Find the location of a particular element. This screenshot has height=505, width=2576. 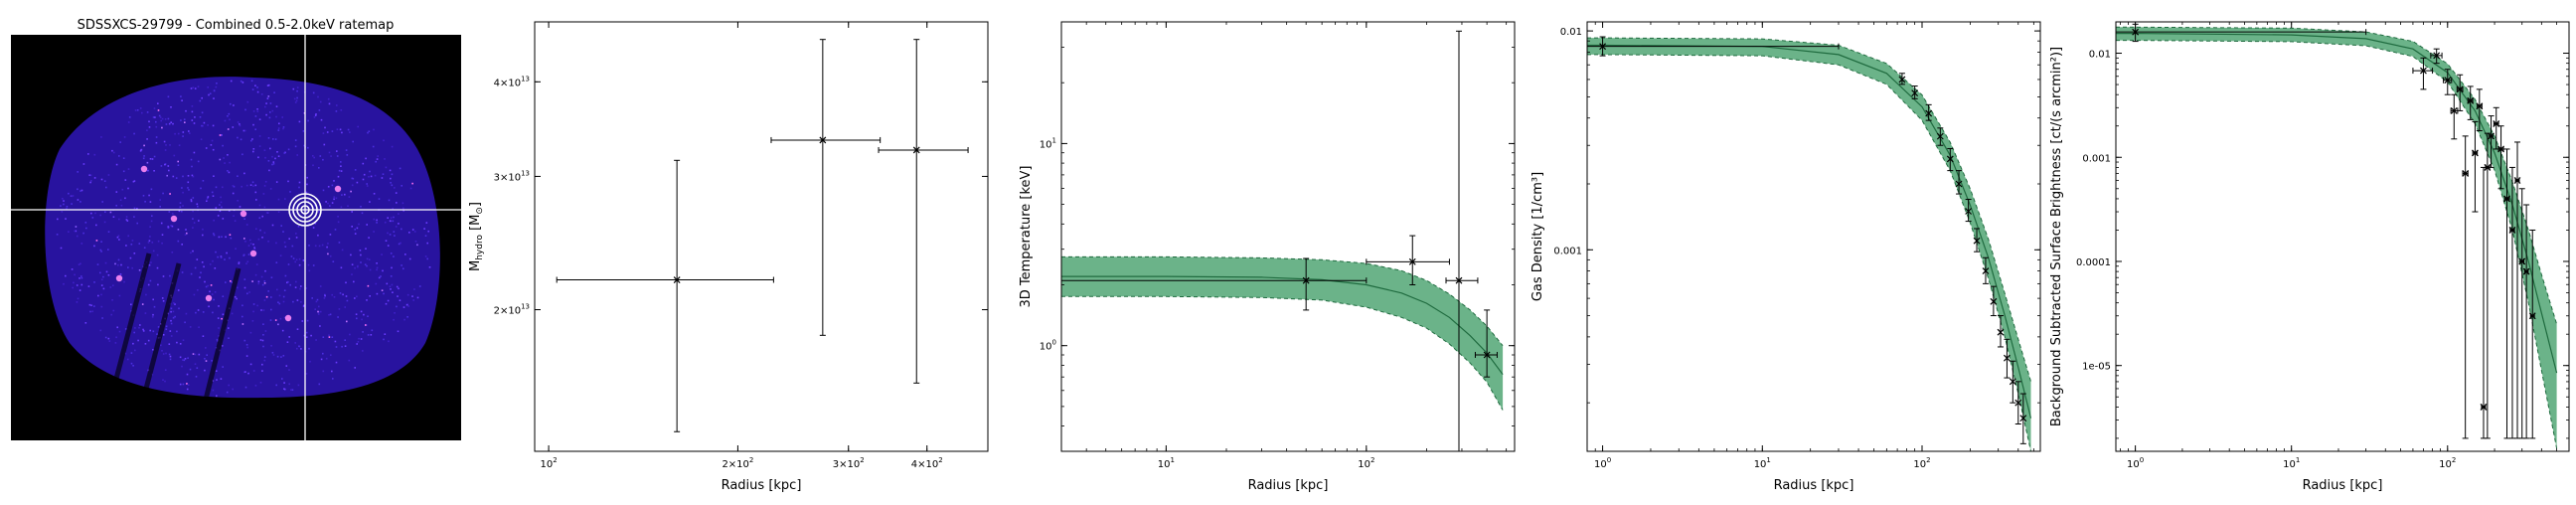

ratemap-bright-source is located at coordinates (288, 318).